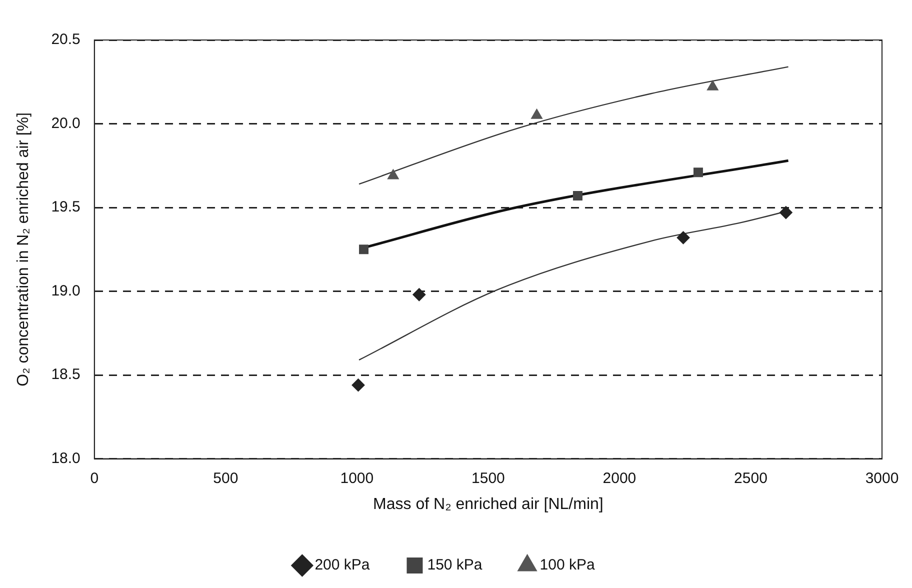 This screenshot has width=912, height=588. Describe the element at coordinates (65, 458) in the screenshot. I see `y-tick-label: 18.0` at that location.